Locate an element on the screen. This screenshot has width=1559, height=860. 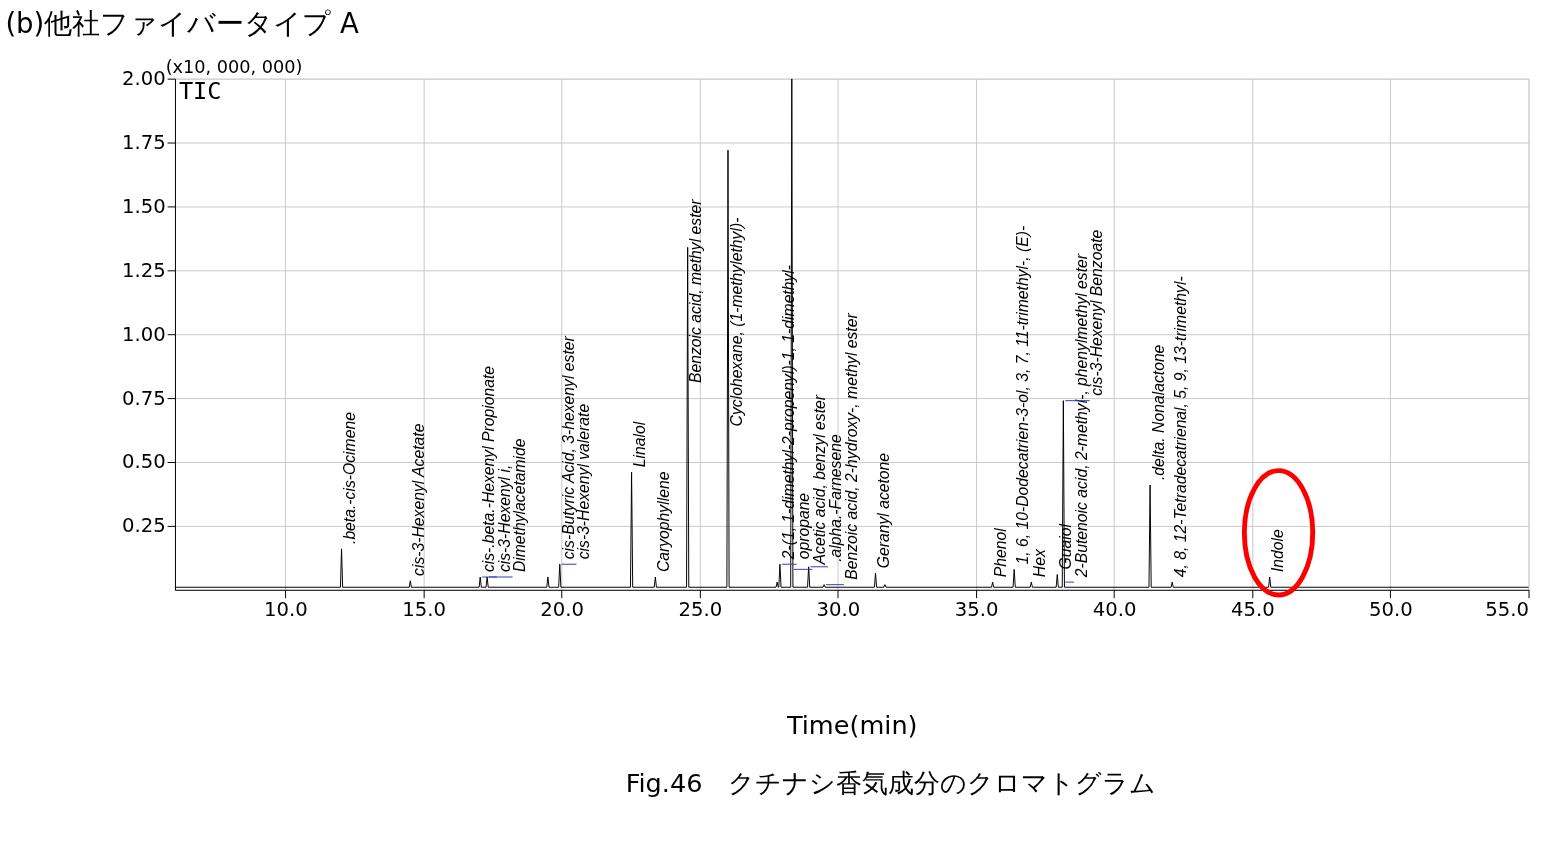
y-tick-label: 2.00 is located at coordinates (143, 79).